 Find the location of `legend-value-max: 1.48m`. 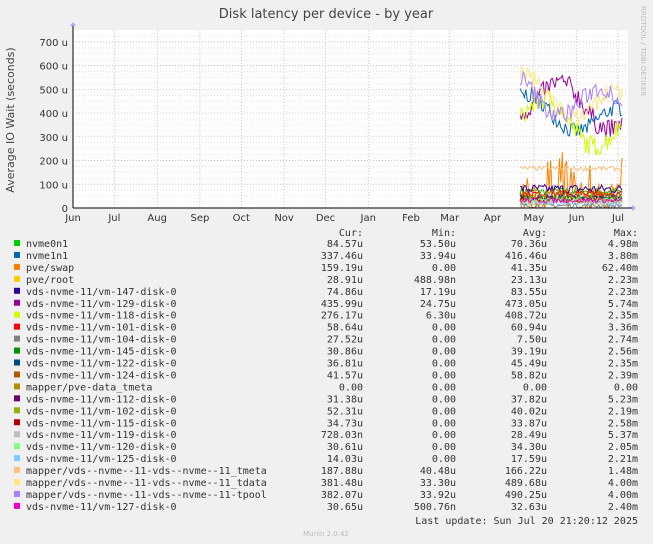

legend-value-max: 1.48m is located at coordinates (623, 471).